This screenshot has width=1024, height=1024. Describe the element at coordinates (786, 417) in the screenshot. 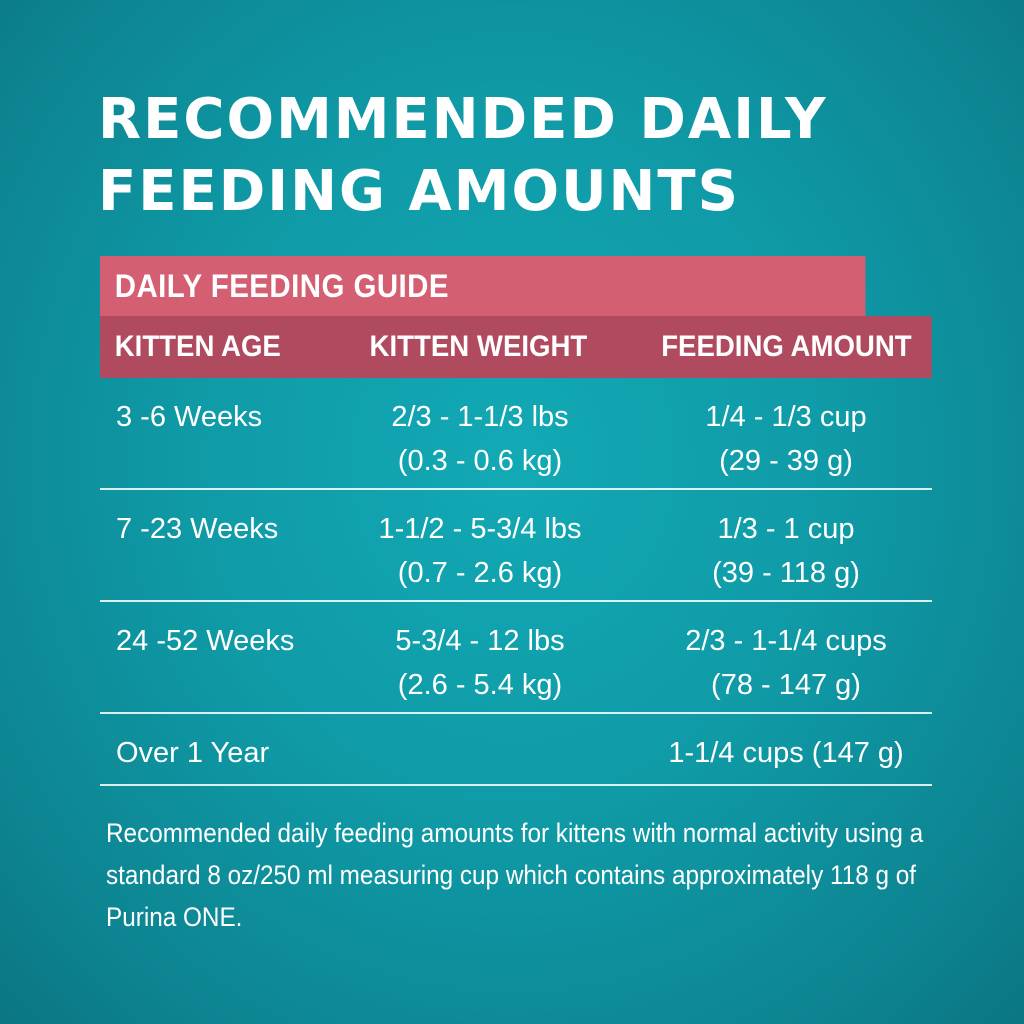

I see `amount-cups: 1/4 - 1/3 cup` at that location.